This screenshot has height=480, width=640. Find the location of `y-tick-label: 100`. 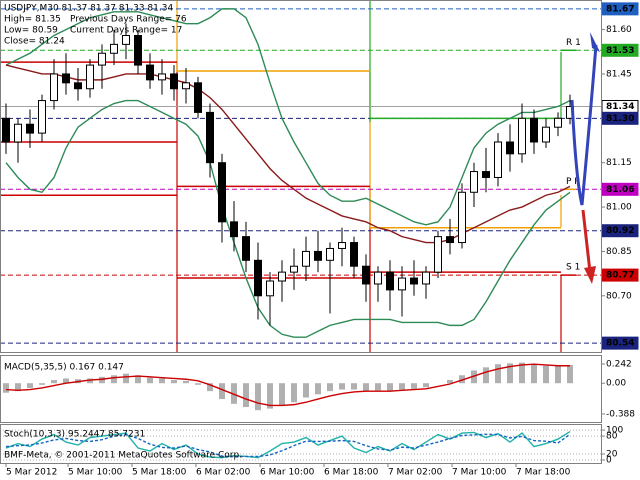

y-tick-label: 100 is located at coordinates (614, 431).